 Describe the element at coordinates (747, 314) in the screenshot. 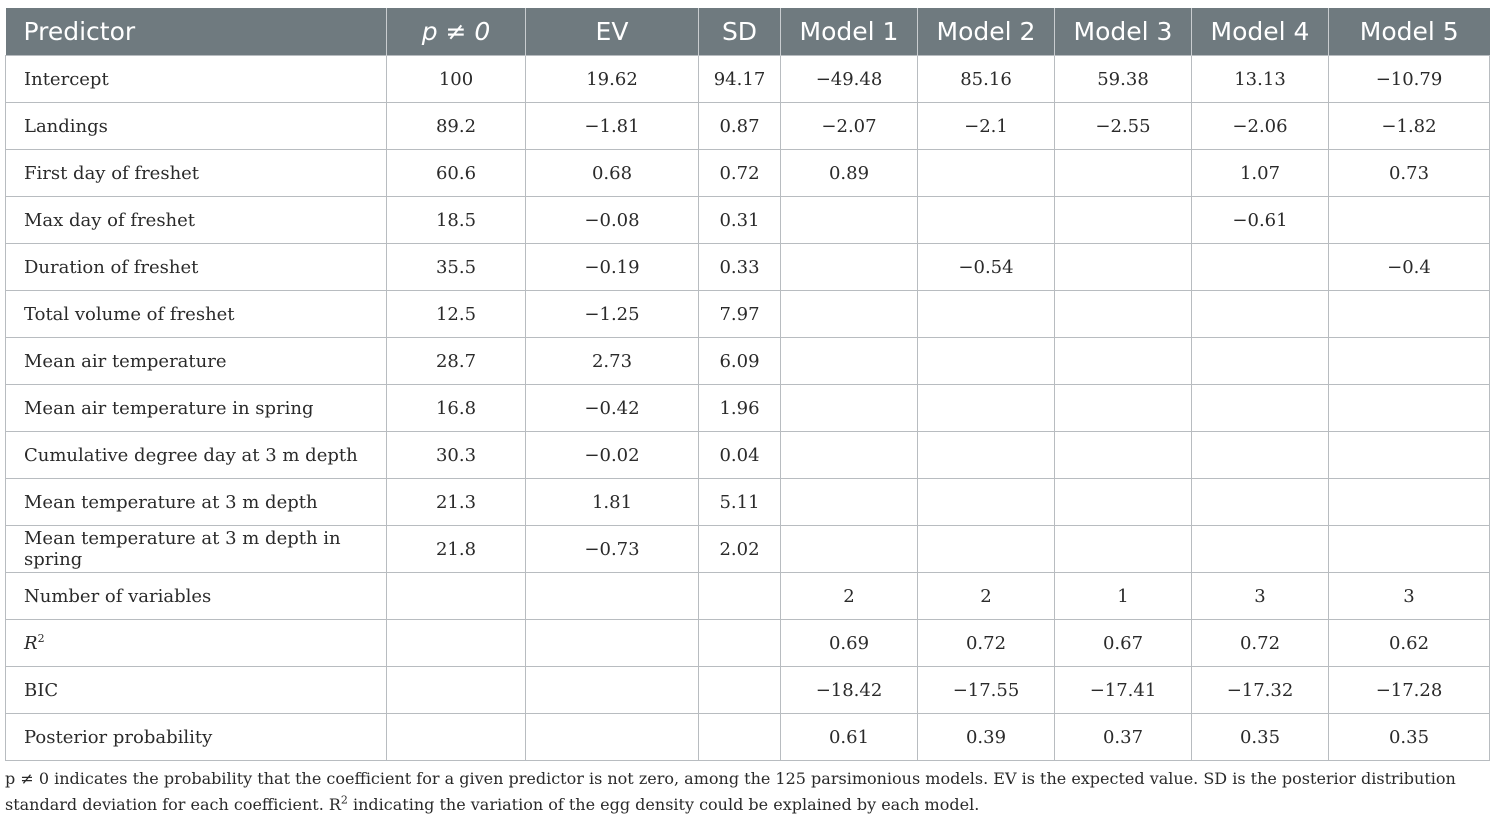

I see `table-row: Total volume of freshet 12.5 −1.25 7.97` at that location.